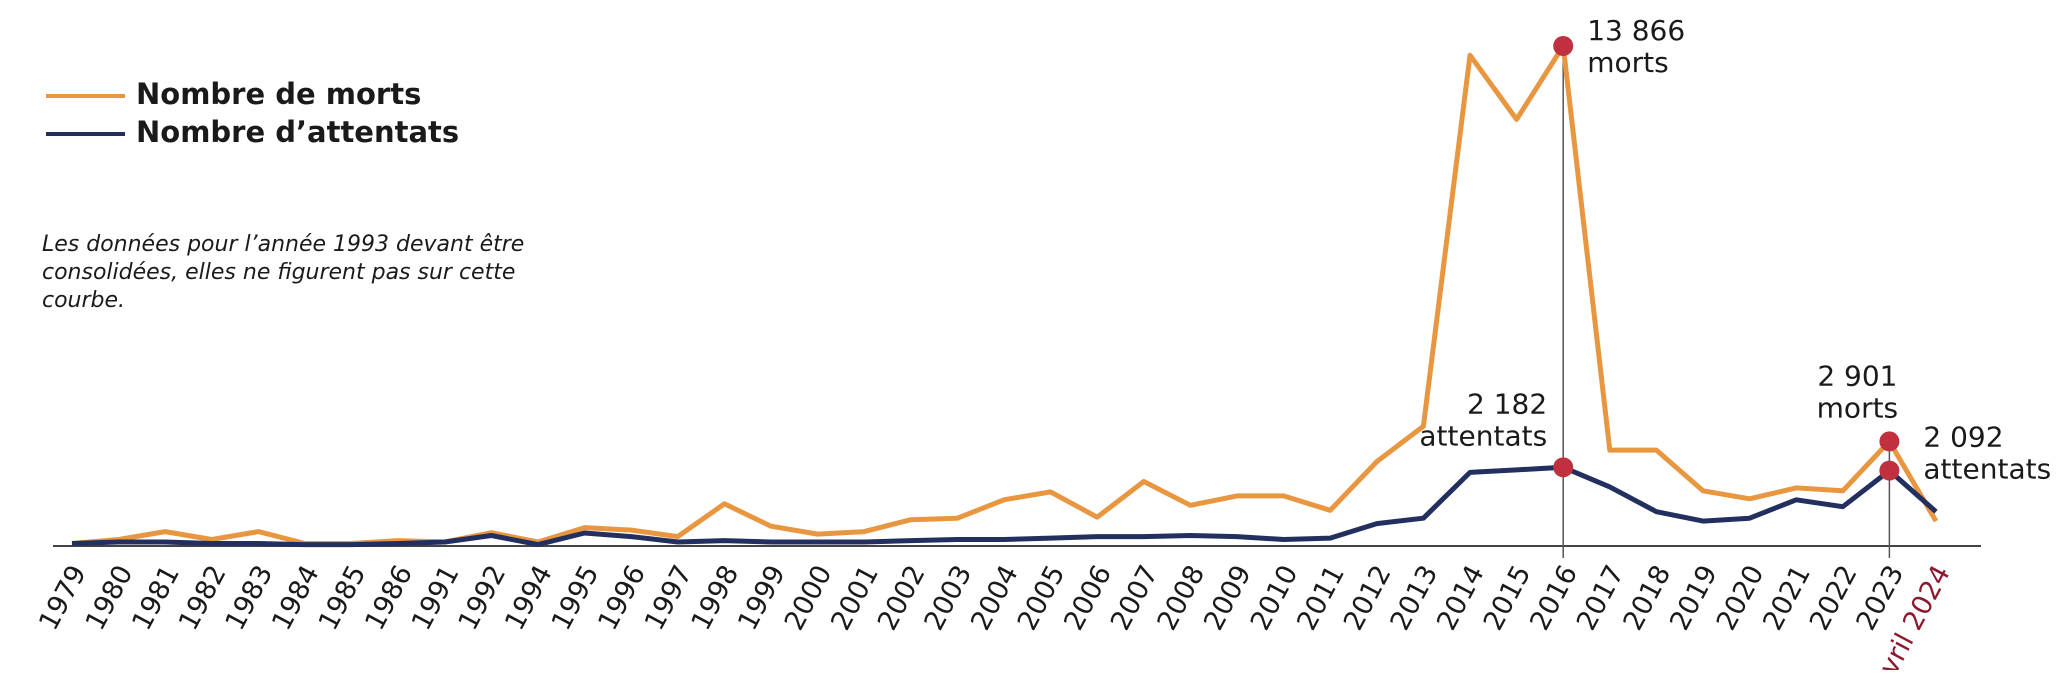 Image resolution: width=2064 pixels, height=674 pixels. What do you see at coordinates (83, 300) in the screenshot?
I see `note: courbe.` at bounding box center [83, 300].